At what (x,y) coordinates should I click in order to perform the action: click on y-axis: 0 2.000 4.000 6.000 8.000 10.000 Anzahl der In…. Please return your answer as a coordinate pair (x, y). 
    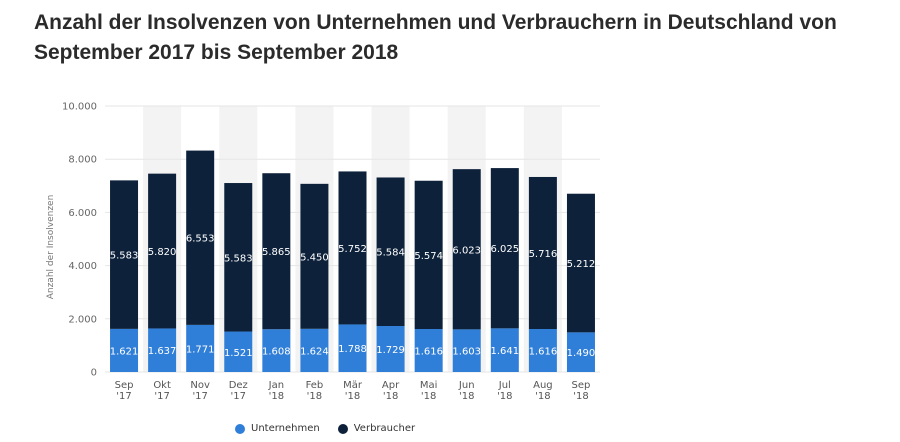
    Looking at the image, I should click on (71, 240).